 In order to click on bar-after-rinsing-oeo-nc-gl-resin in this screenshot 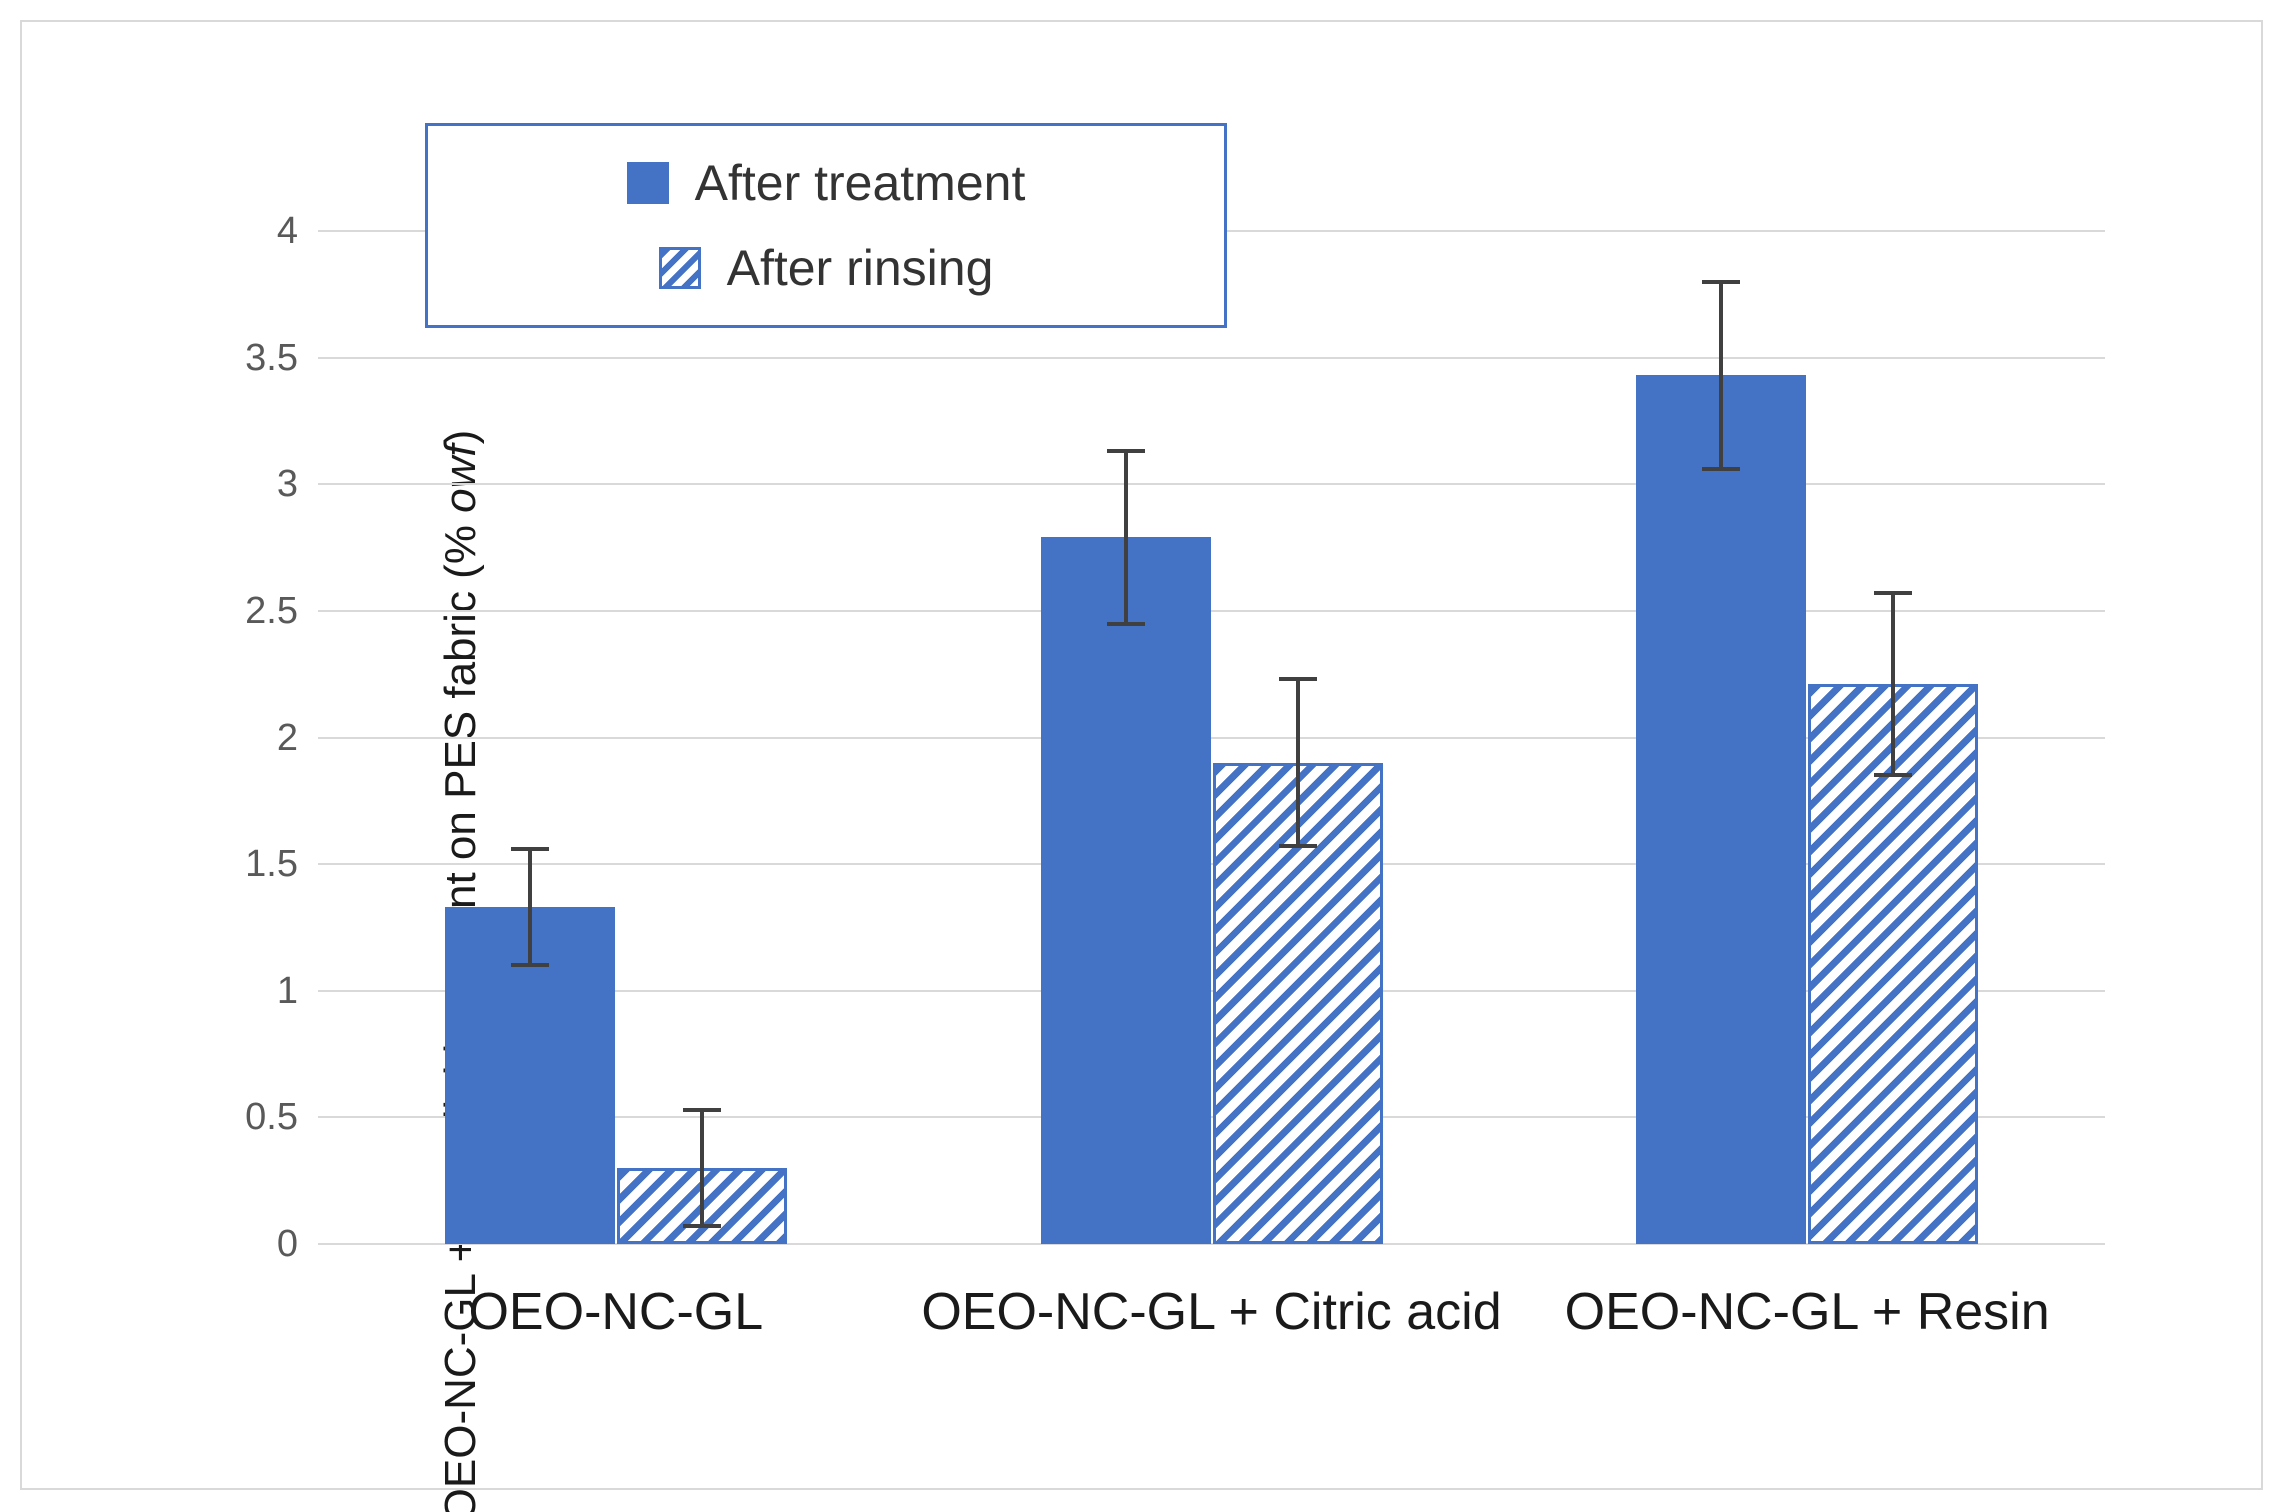, I will do `click(1893, 964)`.